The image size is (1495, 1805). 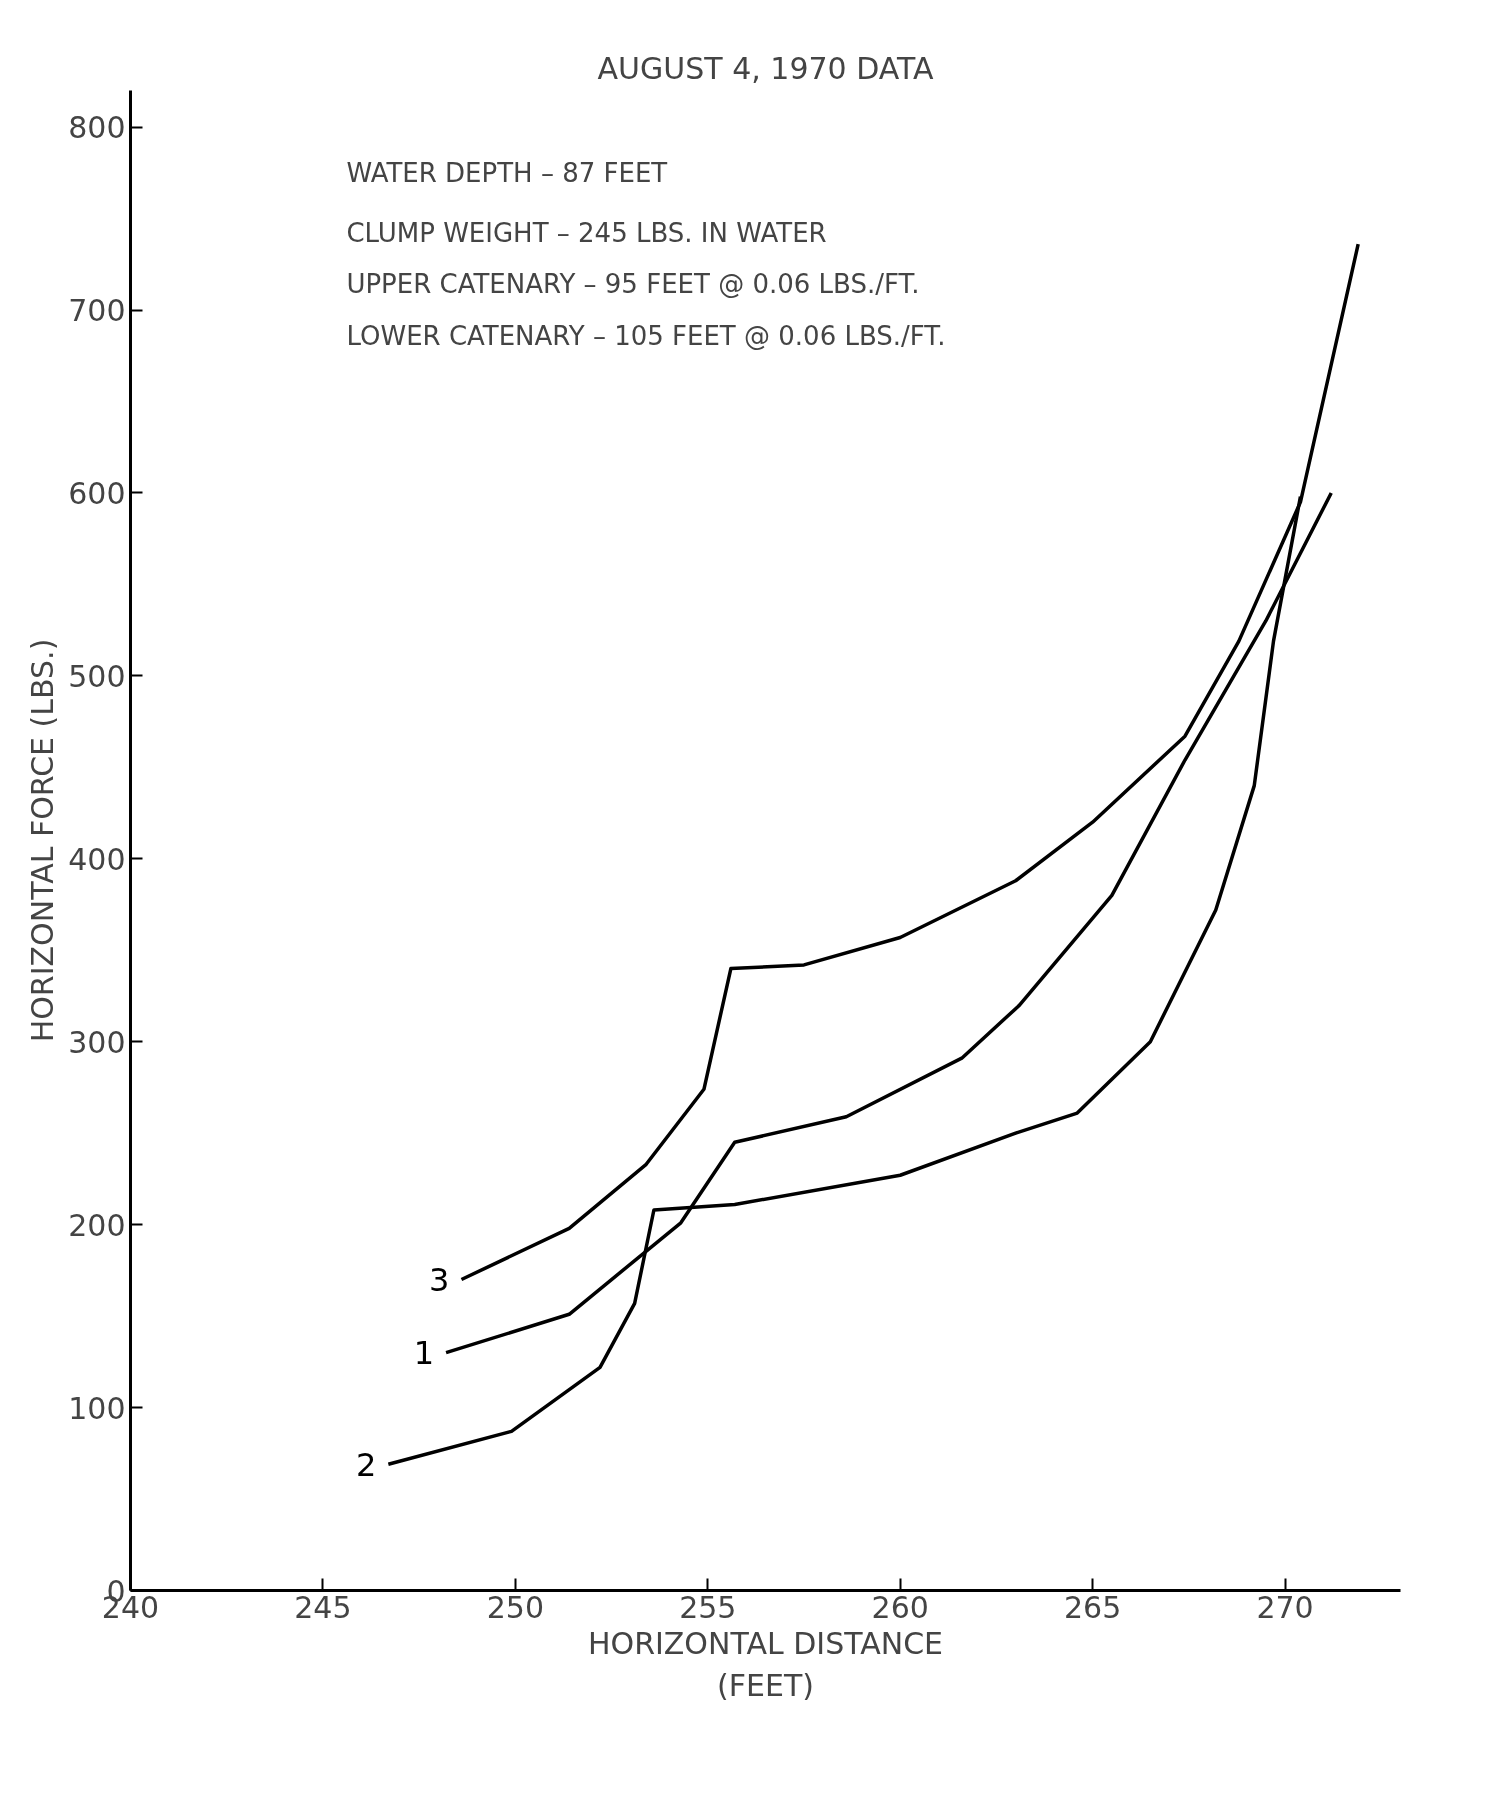 What do you see at coordinates (97, 1042) in the screenshot?
I see `y-tick-label: 300` at bounding box center [97, 1042].